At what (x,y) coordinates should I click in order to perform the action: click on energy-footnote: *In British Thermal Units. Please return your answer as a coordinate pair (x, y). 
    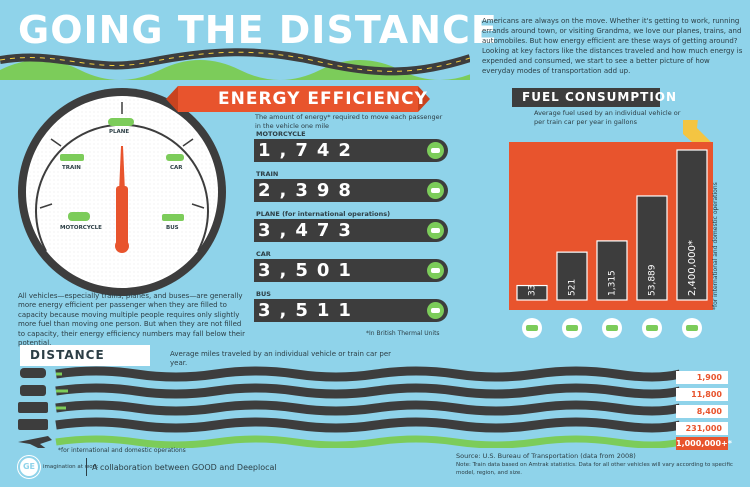
    Looking at the image, I should click on (403, 333).